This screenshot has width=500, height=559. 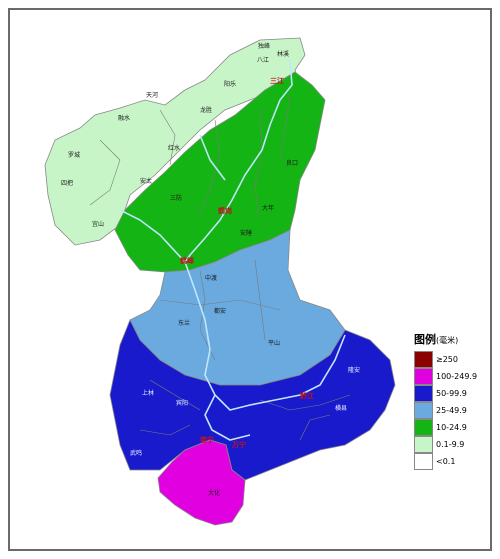 What do you see at coordinates (230, 84) in the screenshot?
I see `place-label: 阳乐` at bounding box center [230, 84].